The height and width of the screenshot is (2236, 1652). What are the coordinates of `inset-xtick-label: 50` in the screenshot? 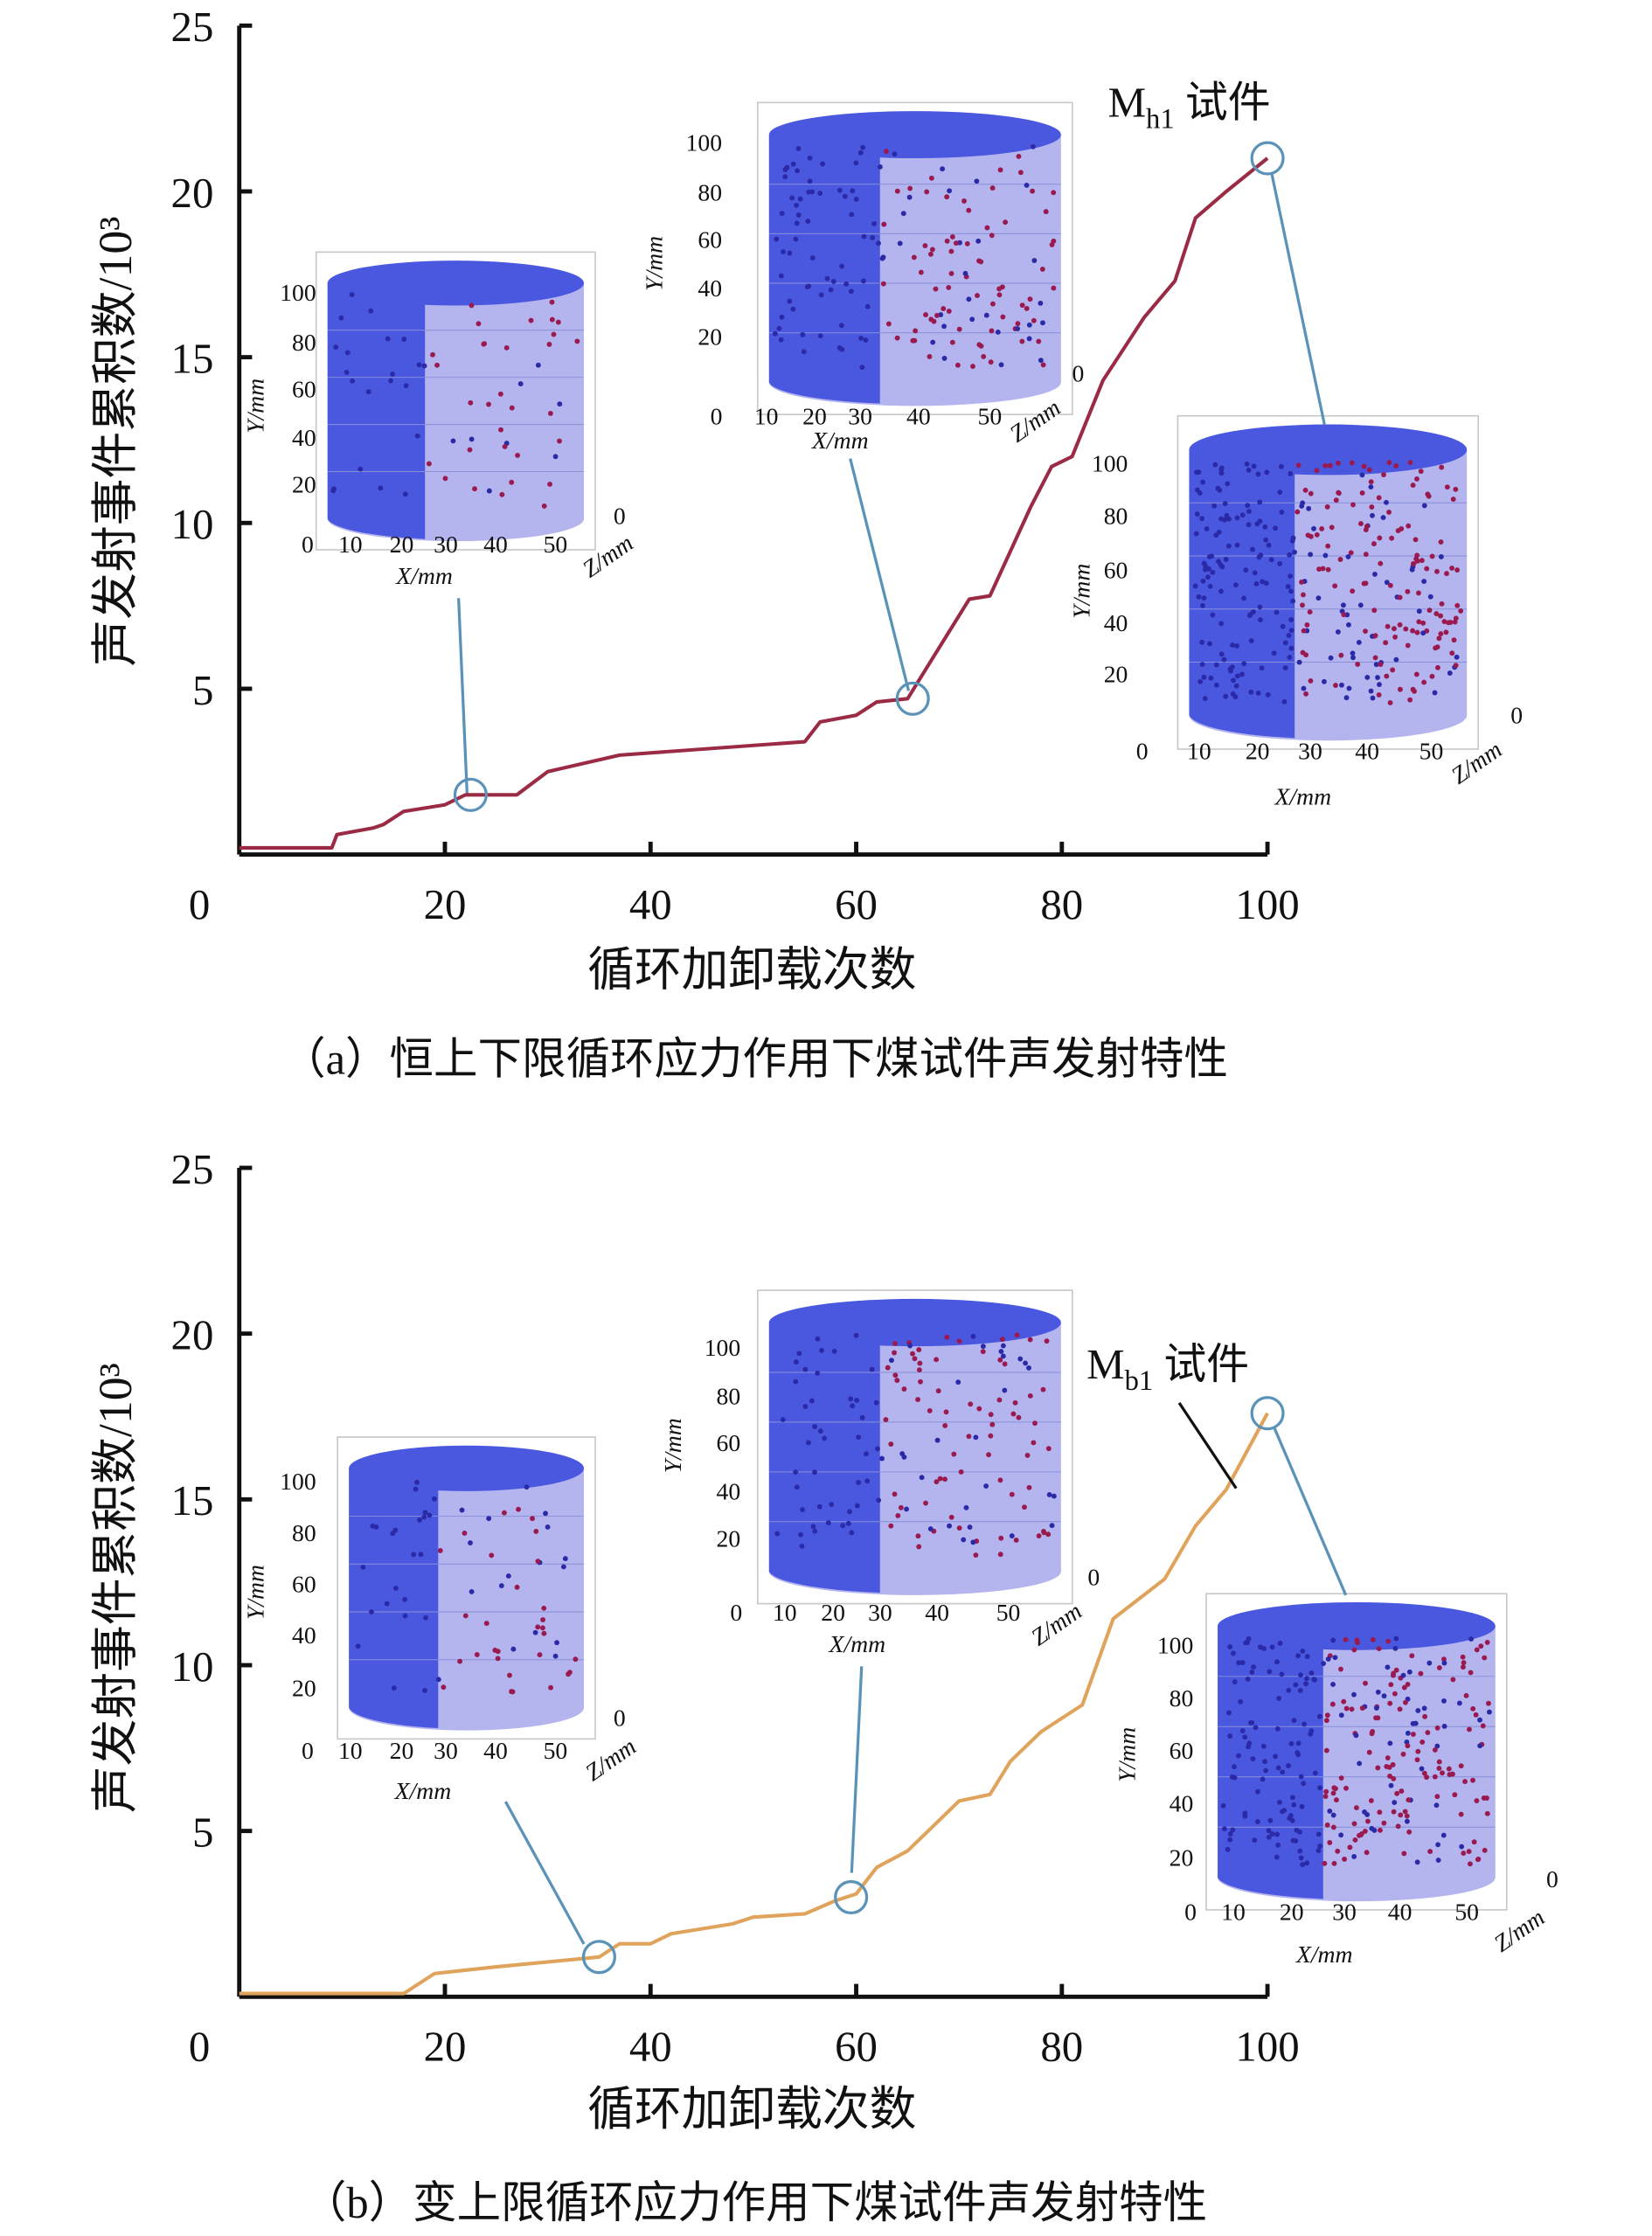 It's located at (556, 544).